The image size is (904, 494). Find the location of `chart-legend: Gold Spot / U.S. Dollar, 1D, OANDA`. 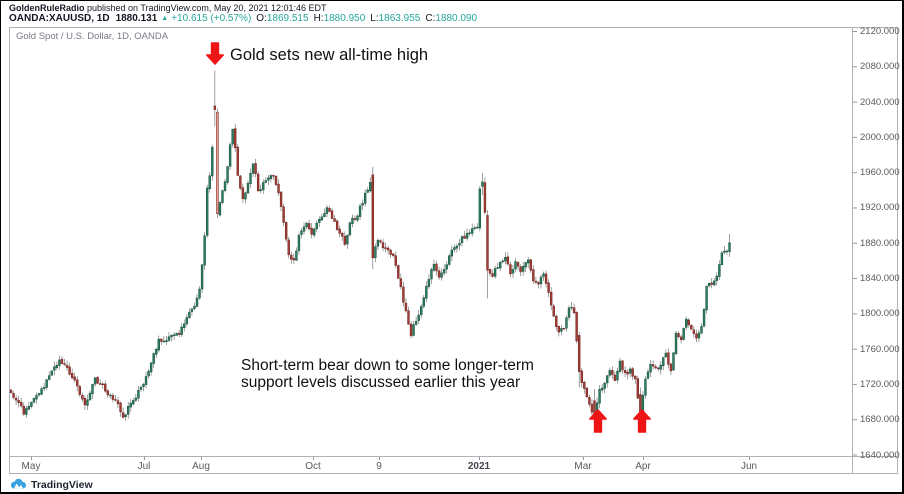

chart-legend: Gold Spot / U.S. Dollar, 1D, OANDA is located at coordinates (92, 36).